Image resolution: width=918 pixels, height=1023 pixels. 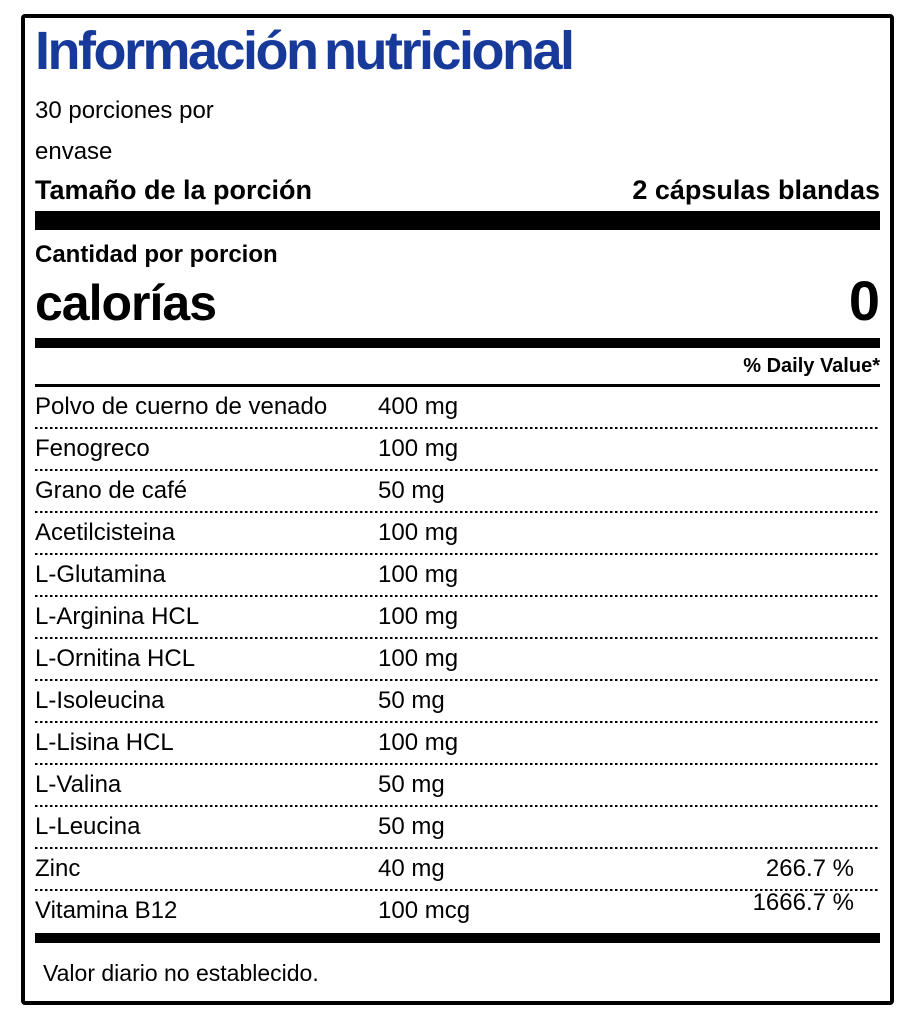 I want to click on nutrient-row: L-Valina 50 mg, so click(x=457, y=786).